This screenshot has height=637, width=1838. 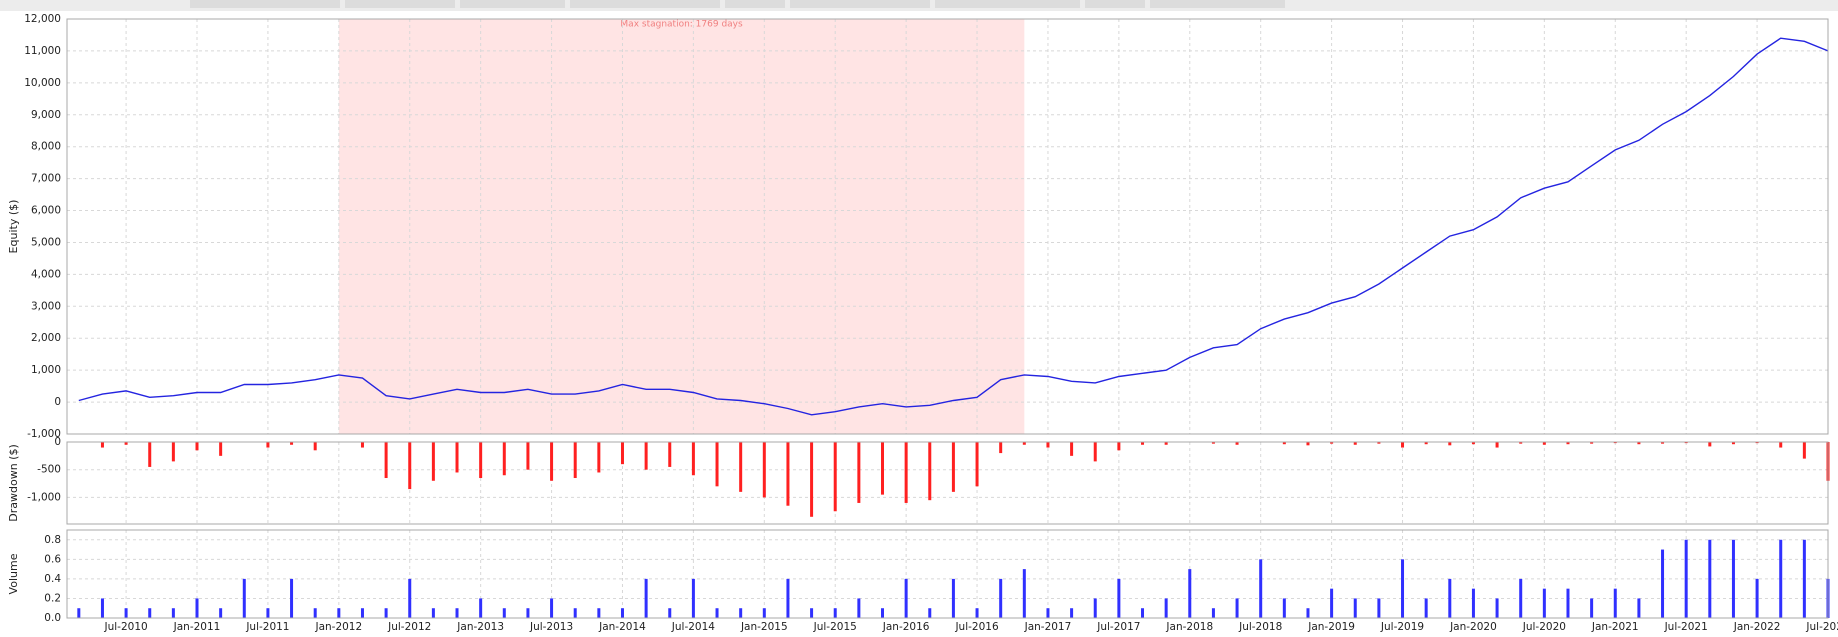 I want to click on stagnation-label: Max stagnation: 1769 days, so click(x=681, y=25).